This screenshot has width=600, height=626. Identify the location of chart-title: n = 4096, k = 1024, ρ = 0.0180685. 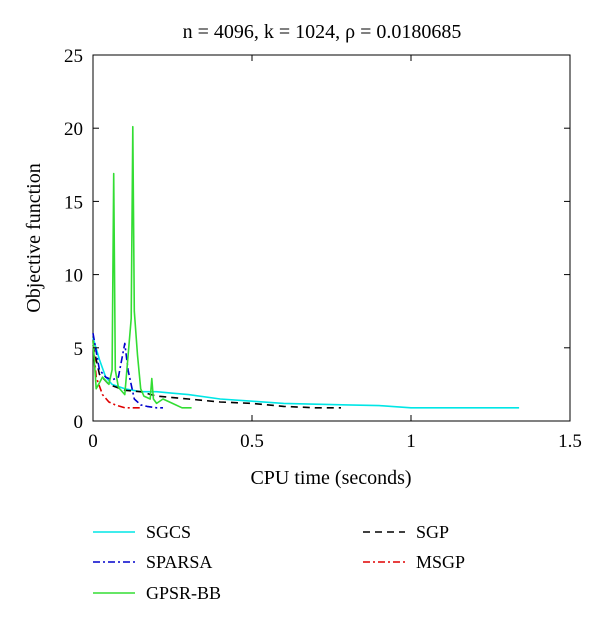
(322, 32).